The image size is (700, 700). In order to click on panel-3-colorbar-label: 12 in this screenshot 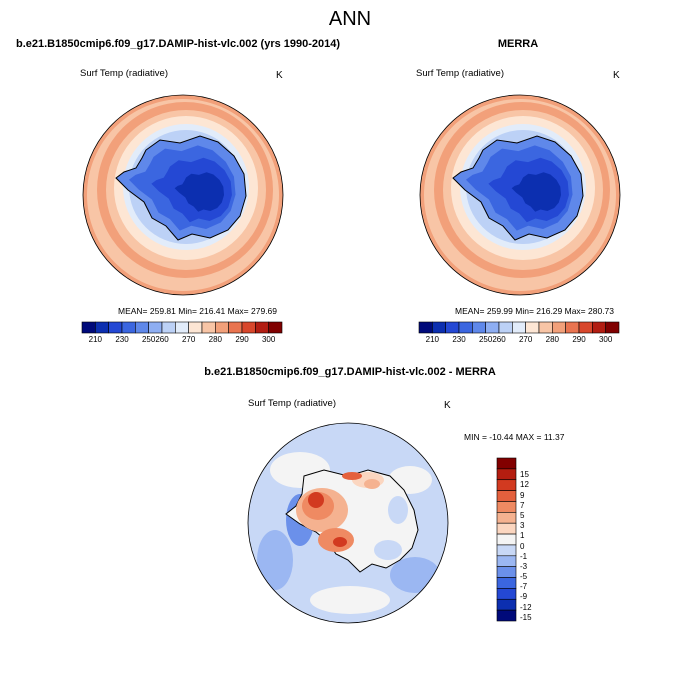, I will do `click(524, 485)`.